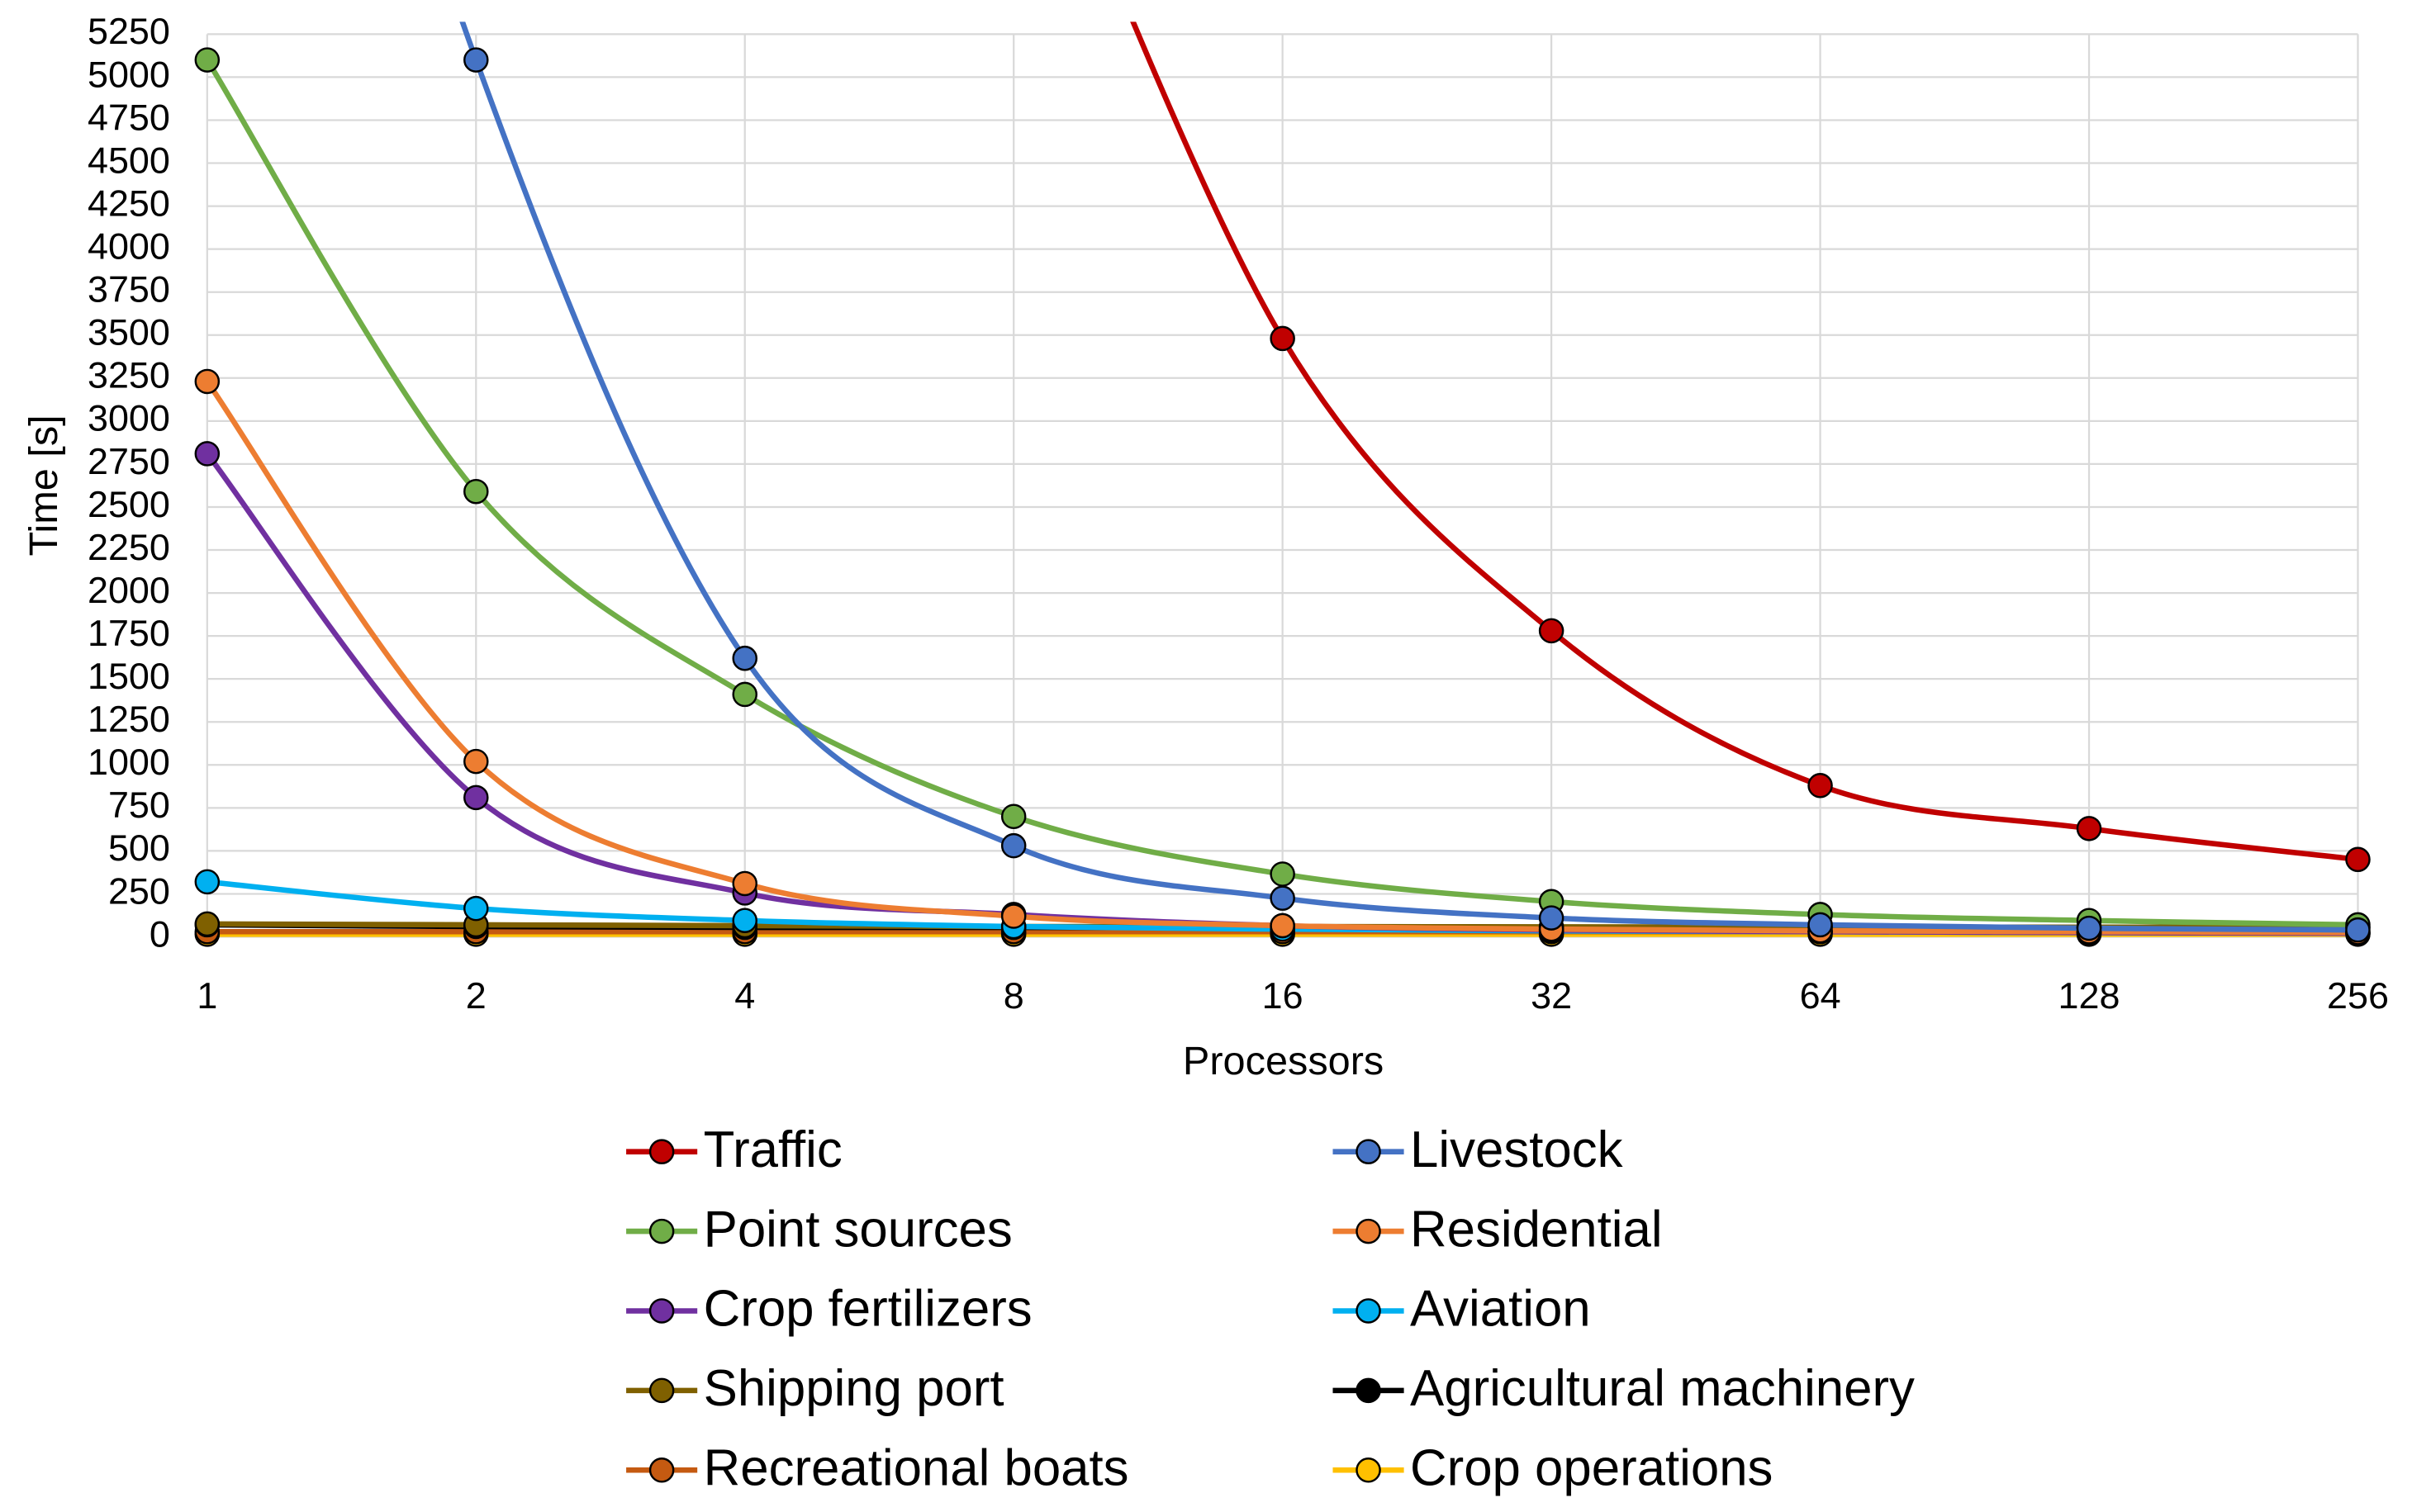 This screenshot has width=2412, height=1512. What do you see at coordinates (476, 995) in the screenshot?
I see `x-tick-label: 2` at bounding box center [476, 995].